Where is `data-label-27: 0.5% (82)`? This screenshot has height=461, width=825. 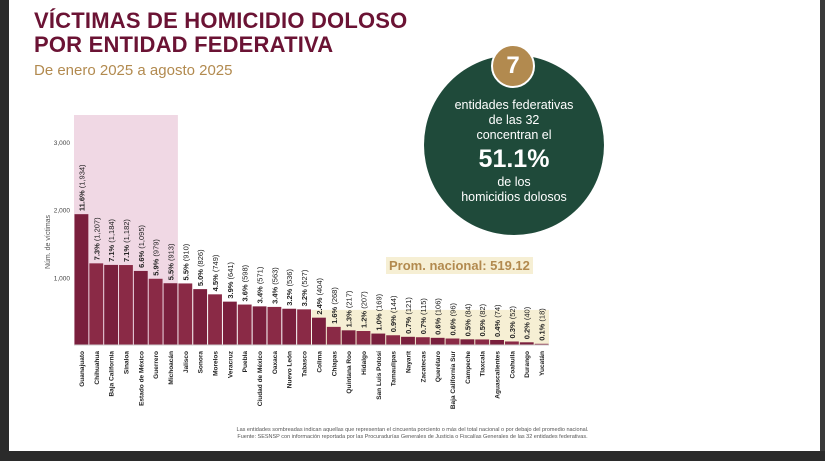 data-label-27: 0.5% (82) is located at coordinates (482, 319).